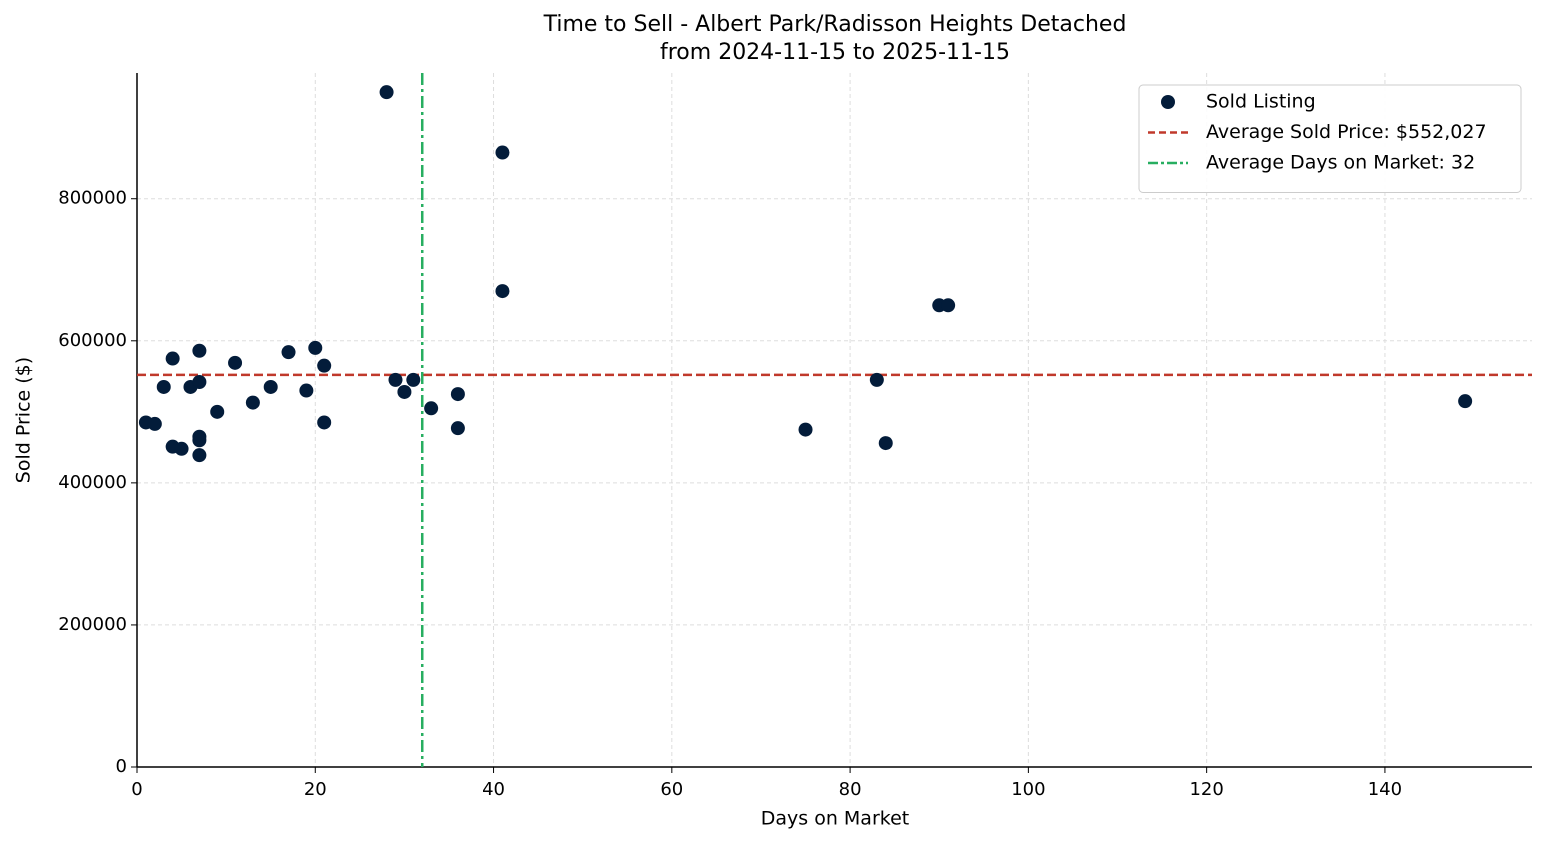 This screenshot has width=1547, height=849. What do you see at coordinates (493, 789) in the screenshot?
I see `x-tick-label: 40` at bounding box center [493, 789].